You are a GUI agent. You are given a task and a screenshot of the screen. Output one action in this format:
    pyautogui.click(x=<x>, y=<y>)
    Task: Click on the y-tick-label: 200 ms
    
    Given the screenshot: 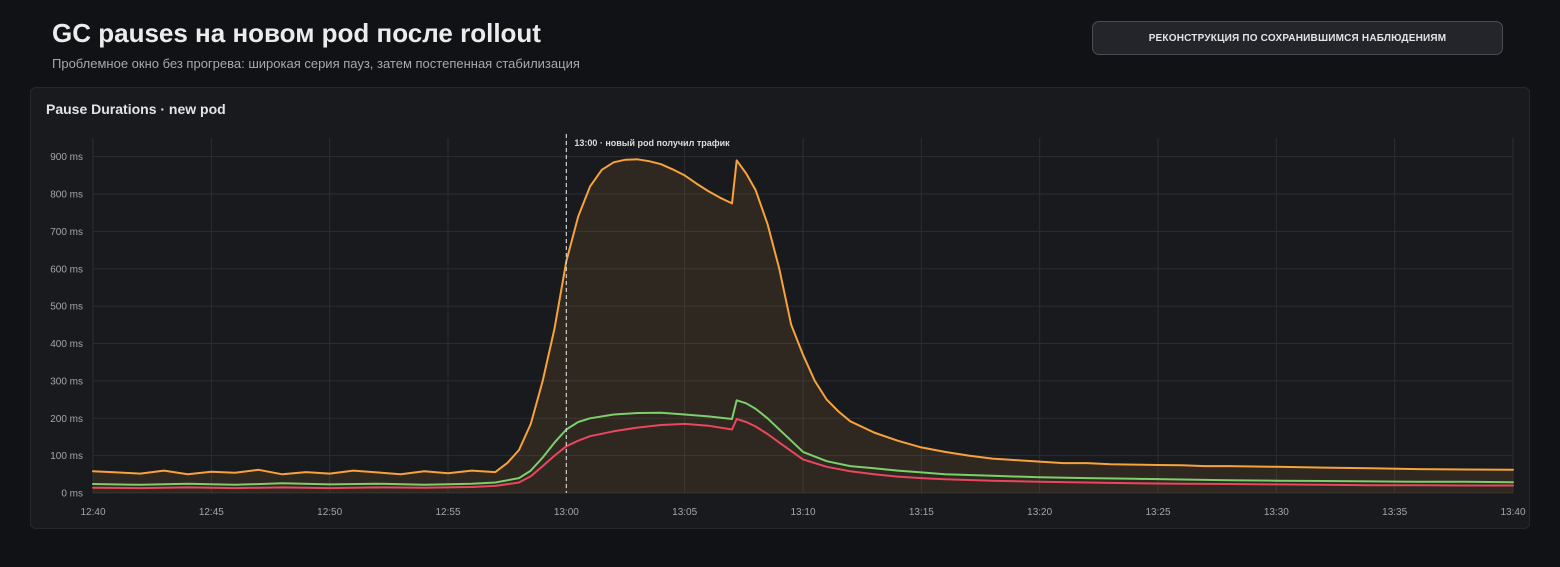 What is the action you would take?
    pyautogui.click(x=66, y=419)
    